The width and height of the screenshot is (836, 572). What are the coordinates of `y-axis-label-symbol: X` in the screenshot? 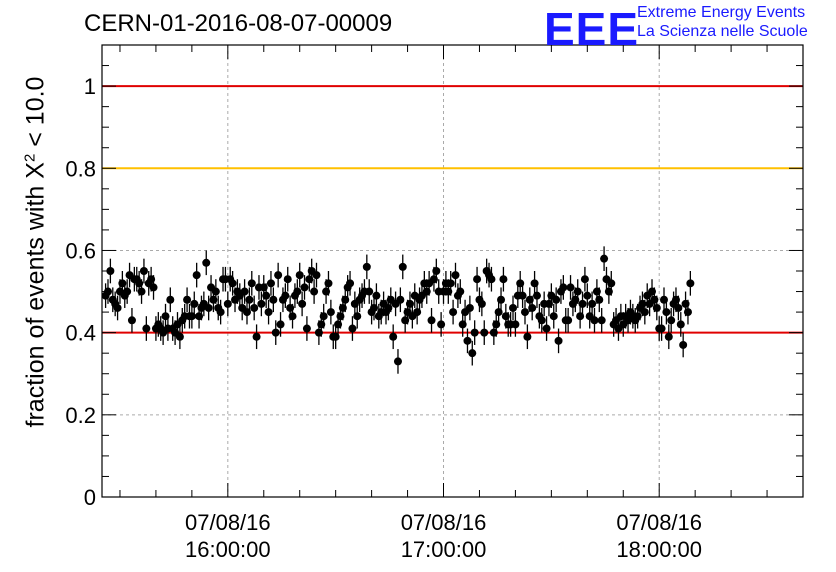 It's located at (35, 170).